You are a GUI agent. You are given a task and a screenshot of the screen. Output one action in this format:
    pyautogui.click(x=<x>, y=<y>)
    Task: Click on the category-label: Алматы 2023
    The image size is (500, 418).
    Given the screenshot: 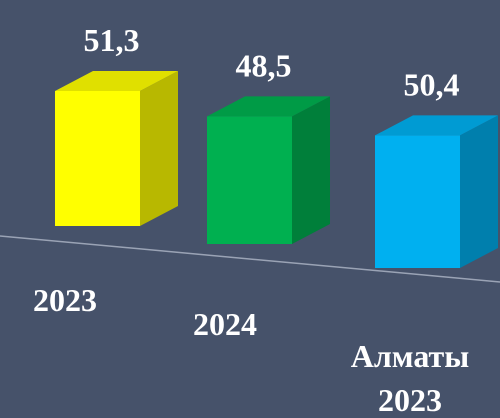 What is the action you would take?
    pyautogui.click(x=410, y=378)
    